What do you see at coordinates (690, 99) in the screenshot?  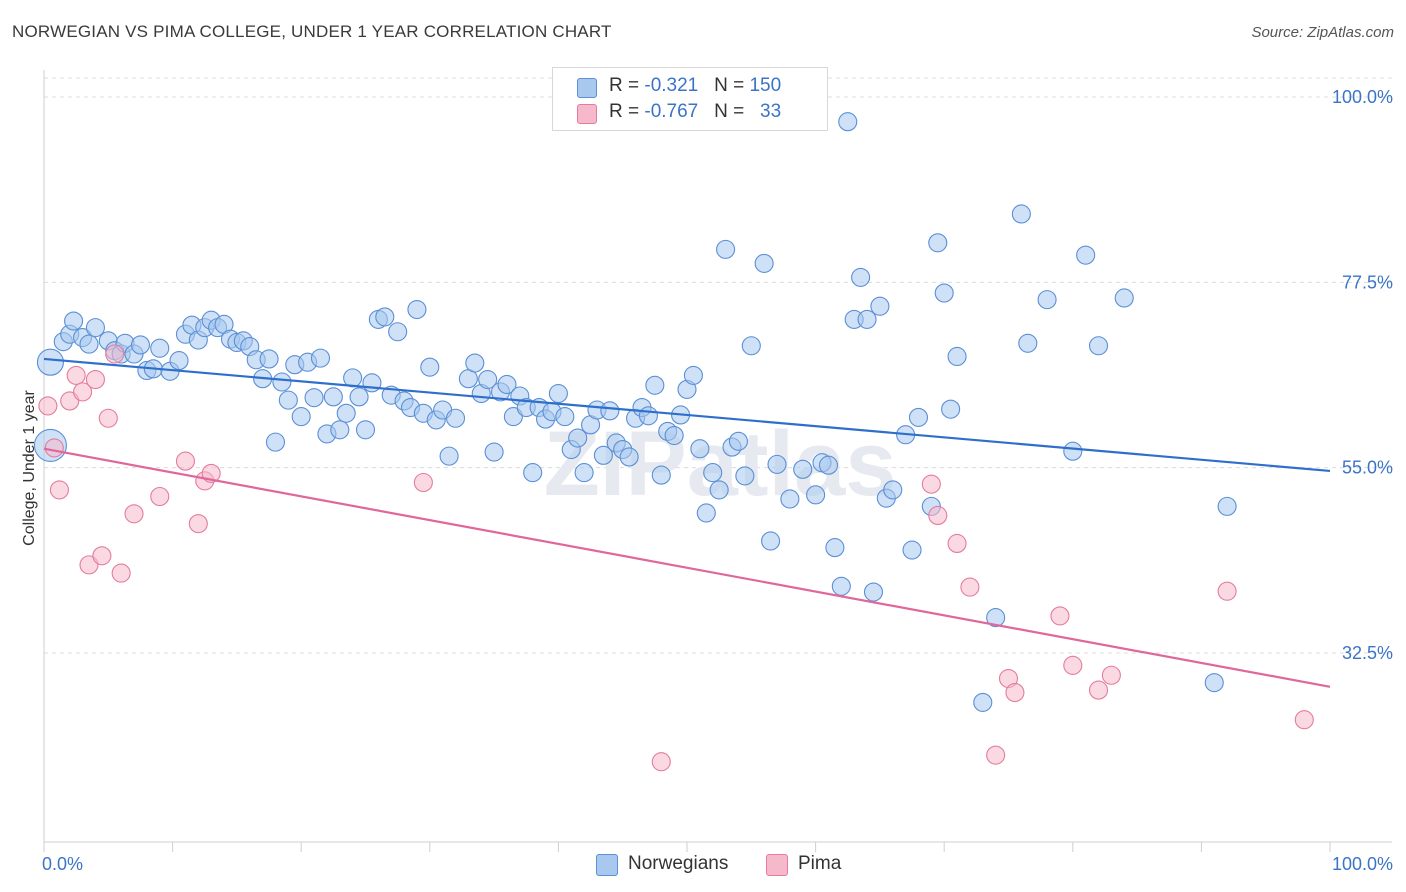 I see `correlation-legend: R = -0.321 N = 150 R = -0.767 N = 33` at bounding box center [690, 99].